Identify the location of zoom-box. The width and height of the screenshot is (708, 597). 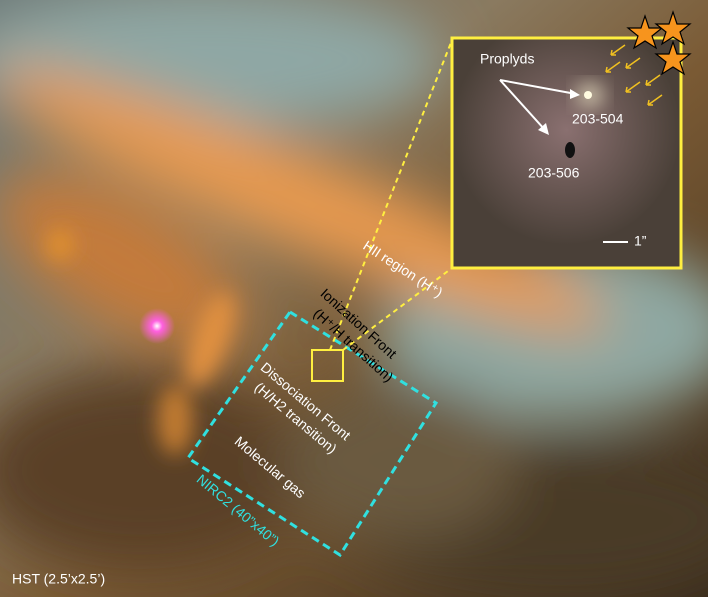
(327, 365).